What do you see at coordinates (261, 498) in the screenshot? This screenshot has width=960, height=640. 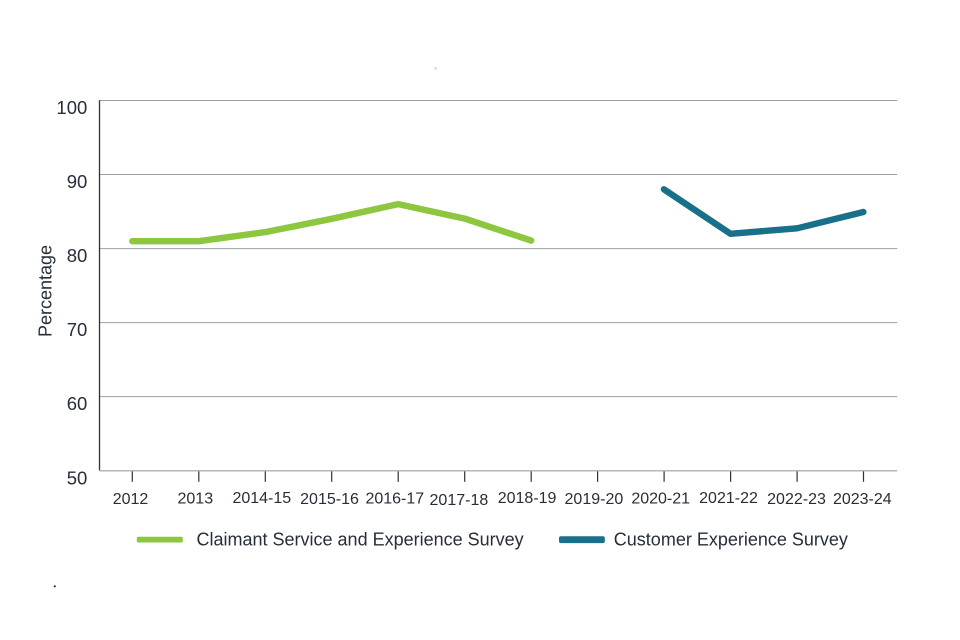 I see `svg-text: 2014-15` at bounding box center [261, 498].